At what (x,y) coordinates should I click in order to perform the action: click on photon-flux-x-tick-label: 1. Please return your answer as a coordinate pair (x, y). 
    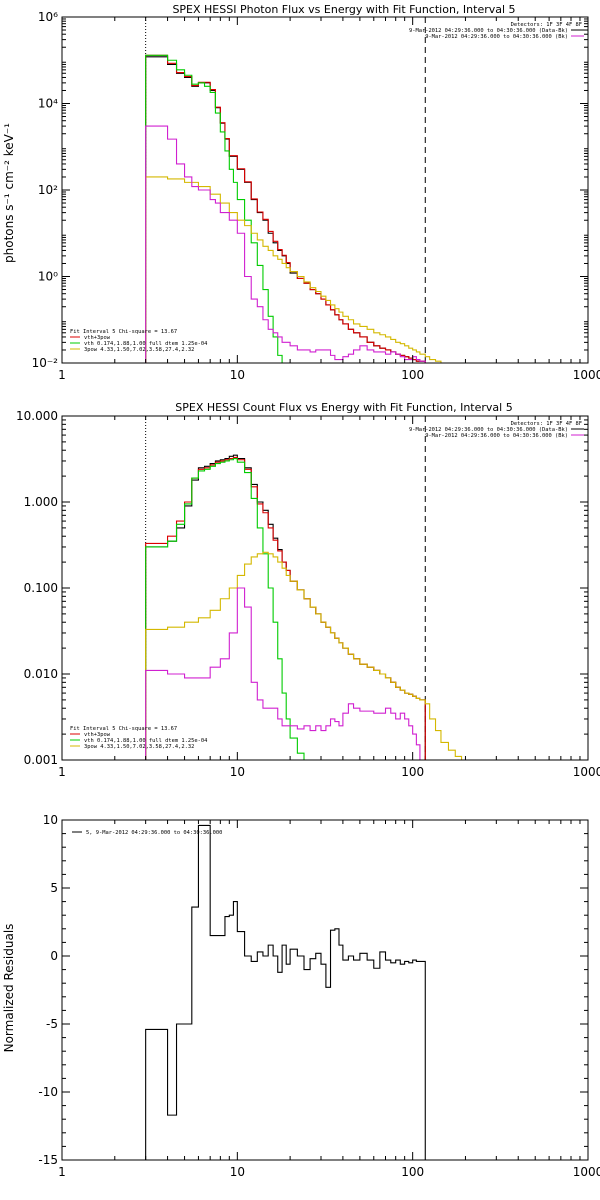
    Looking at the image, I should click on (62, 375).